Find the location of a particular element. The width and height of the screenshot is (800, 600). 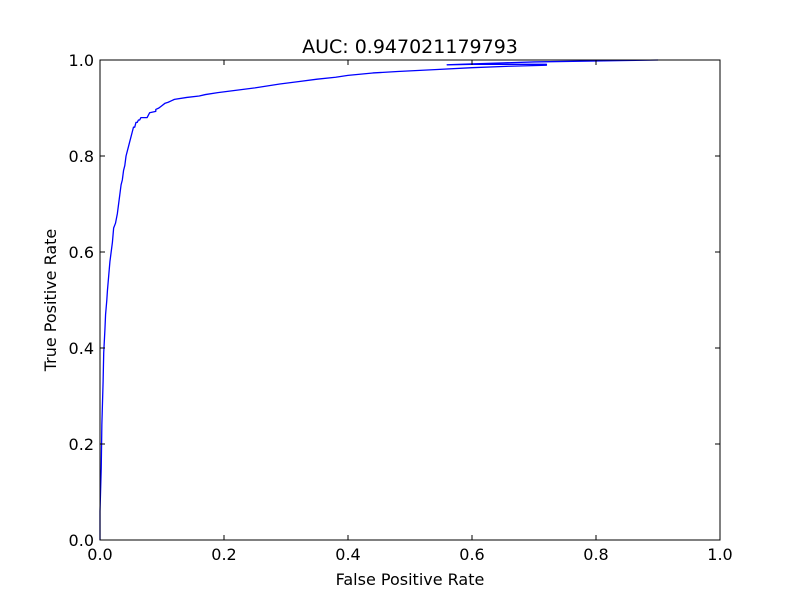

x-tick-label: 0.8 is located at coordinates (595, 554).